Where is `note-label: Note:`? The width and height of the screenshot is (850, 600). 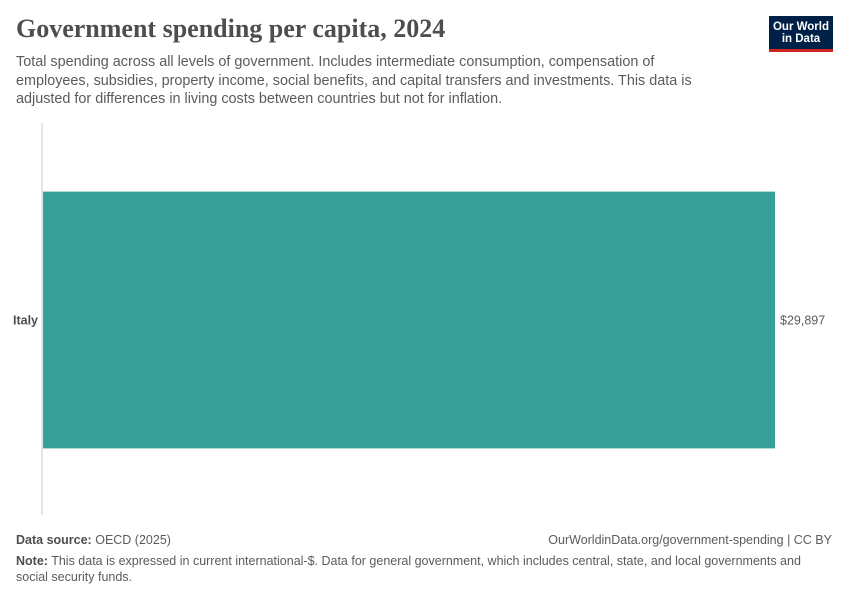 note-label: Note: is located at coordinates (32, 561).